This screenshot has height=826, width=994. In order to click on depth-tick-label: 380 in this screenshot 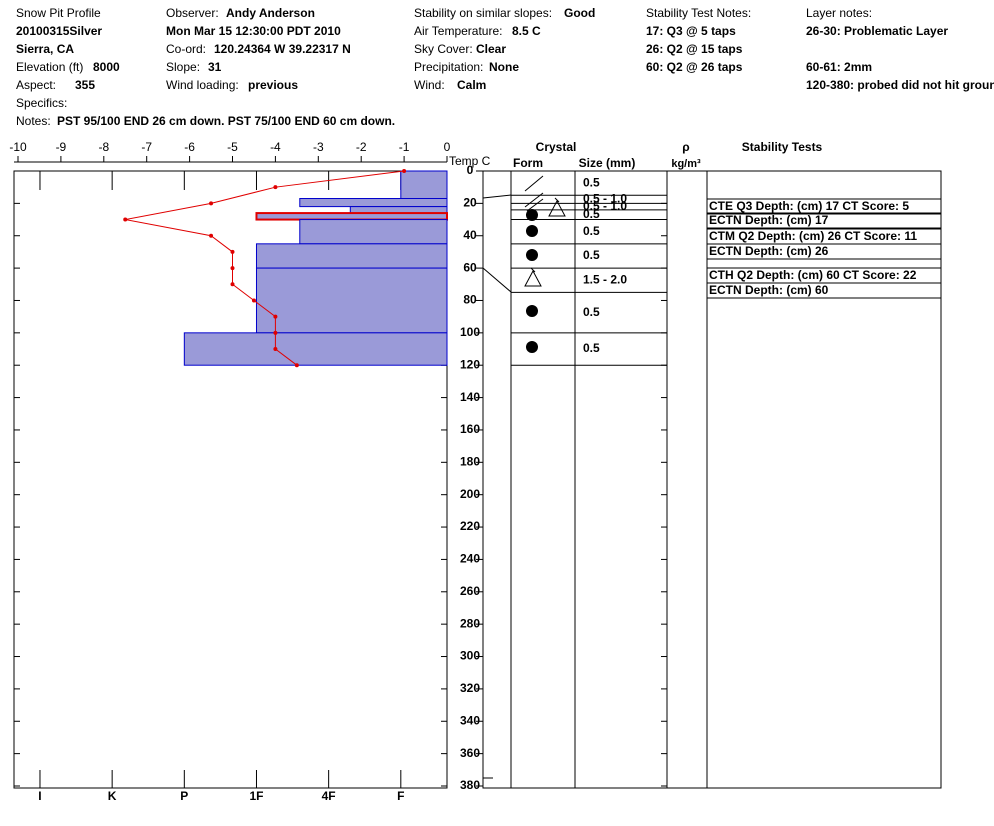, I will do `click(470, 785)`.